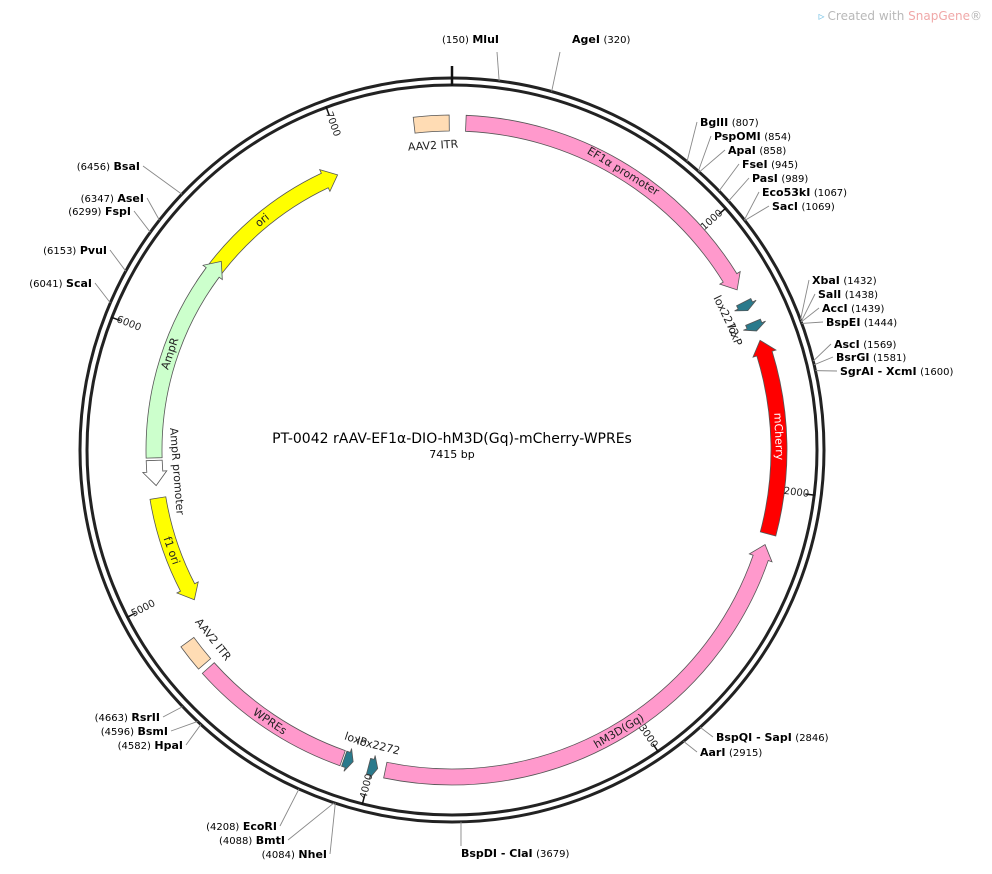  Describe the element at coordinates (817, 207) in the screenshot. I see `site-position-saci: (1069)` at that location.